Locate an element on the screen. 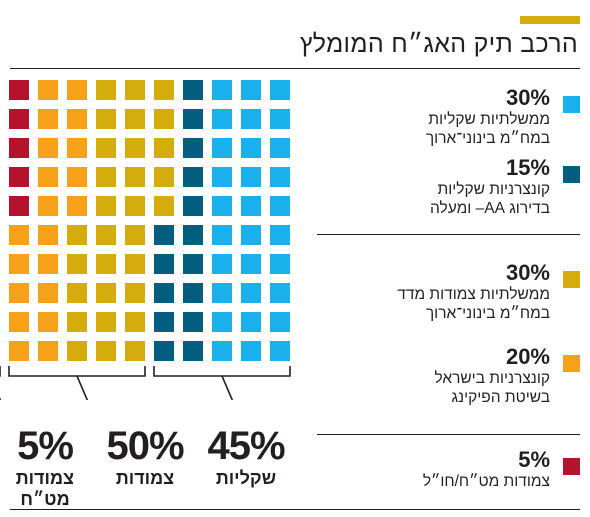  title-accent-bar is located at coordinates (550, 20).